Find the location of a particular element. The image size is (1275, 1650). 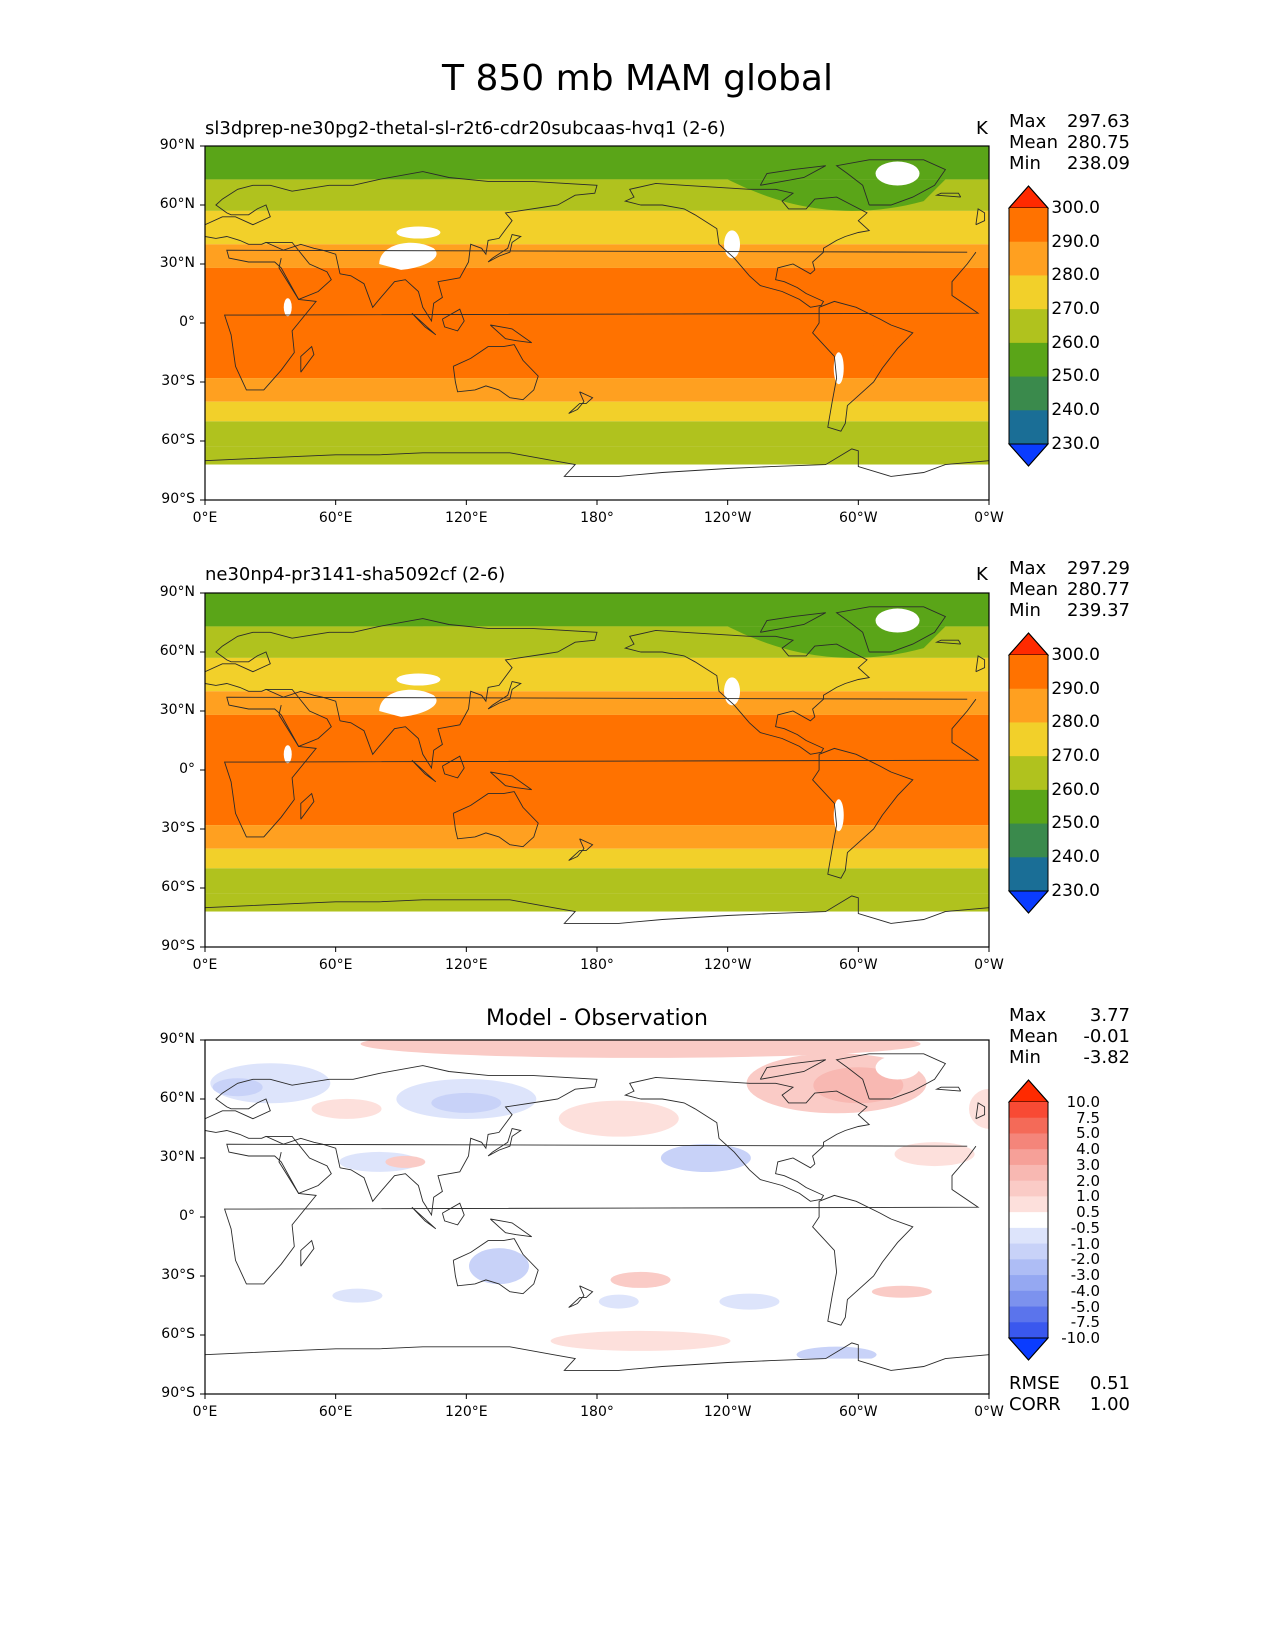

colorbar-temperature-2-tick-label: 250.0 is located at coordinates (1075, 823).